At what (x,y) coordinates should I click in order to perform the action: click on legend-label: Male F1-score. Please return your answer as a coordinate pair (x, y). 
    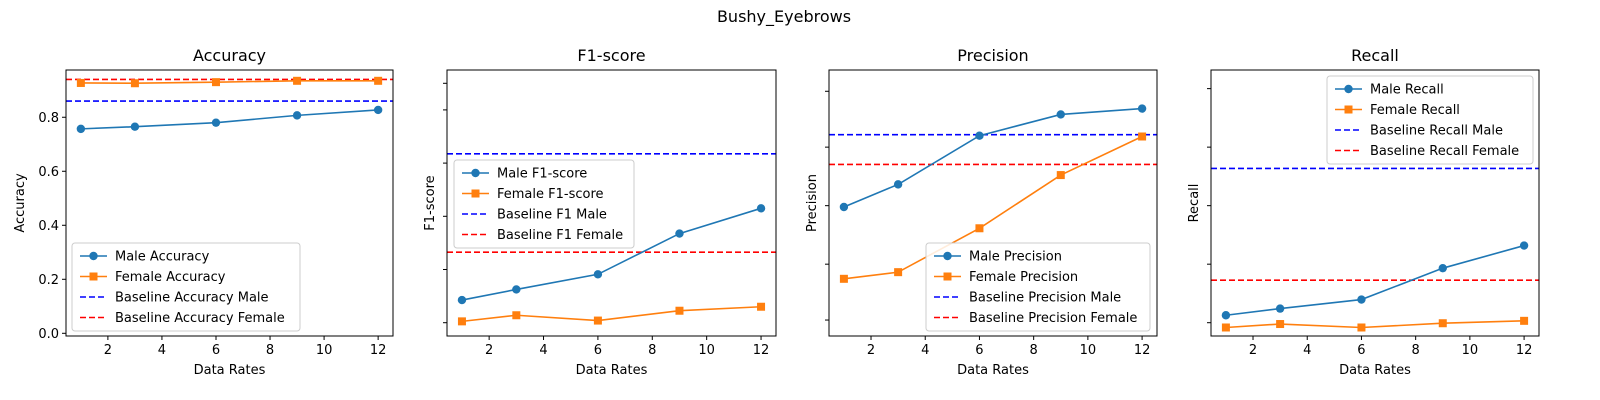
    Looking at the image, I should click on (542, 174).